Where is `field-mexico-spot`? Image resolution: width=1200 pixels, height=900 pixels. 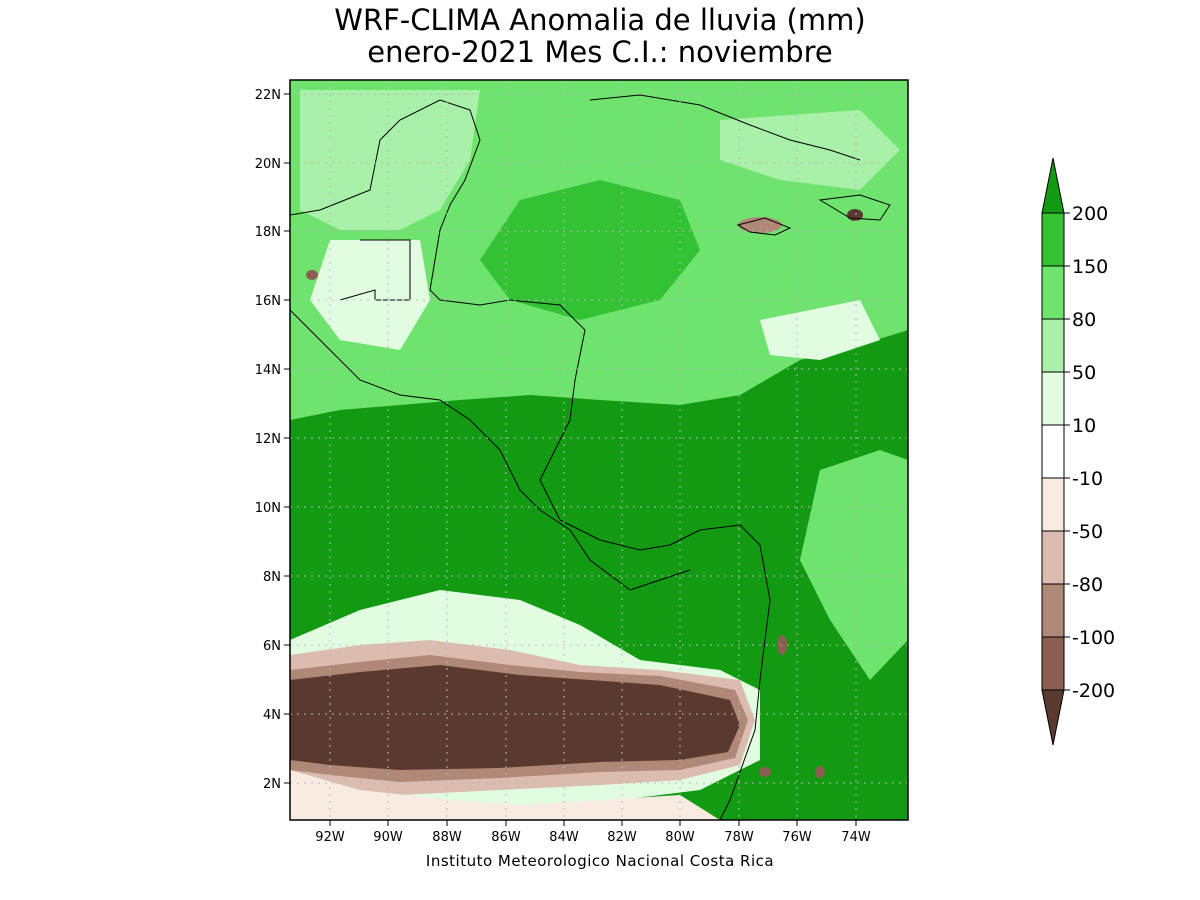 field-mexico-spot is located at coordinates (312, 275).